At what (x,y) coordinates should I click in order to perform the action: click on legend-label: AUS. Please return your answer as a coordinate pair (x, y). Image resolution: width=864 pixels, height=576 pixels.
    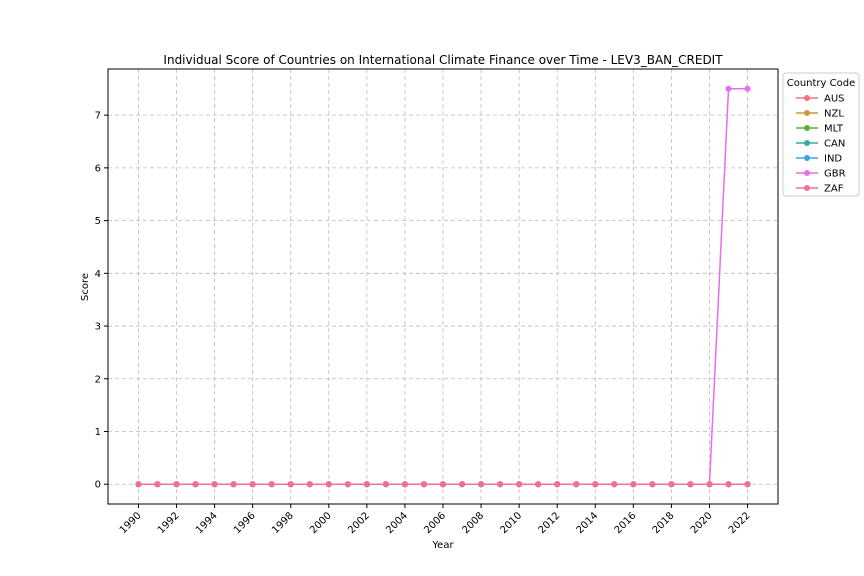
    Looking at the image, I should click on (834, 99).